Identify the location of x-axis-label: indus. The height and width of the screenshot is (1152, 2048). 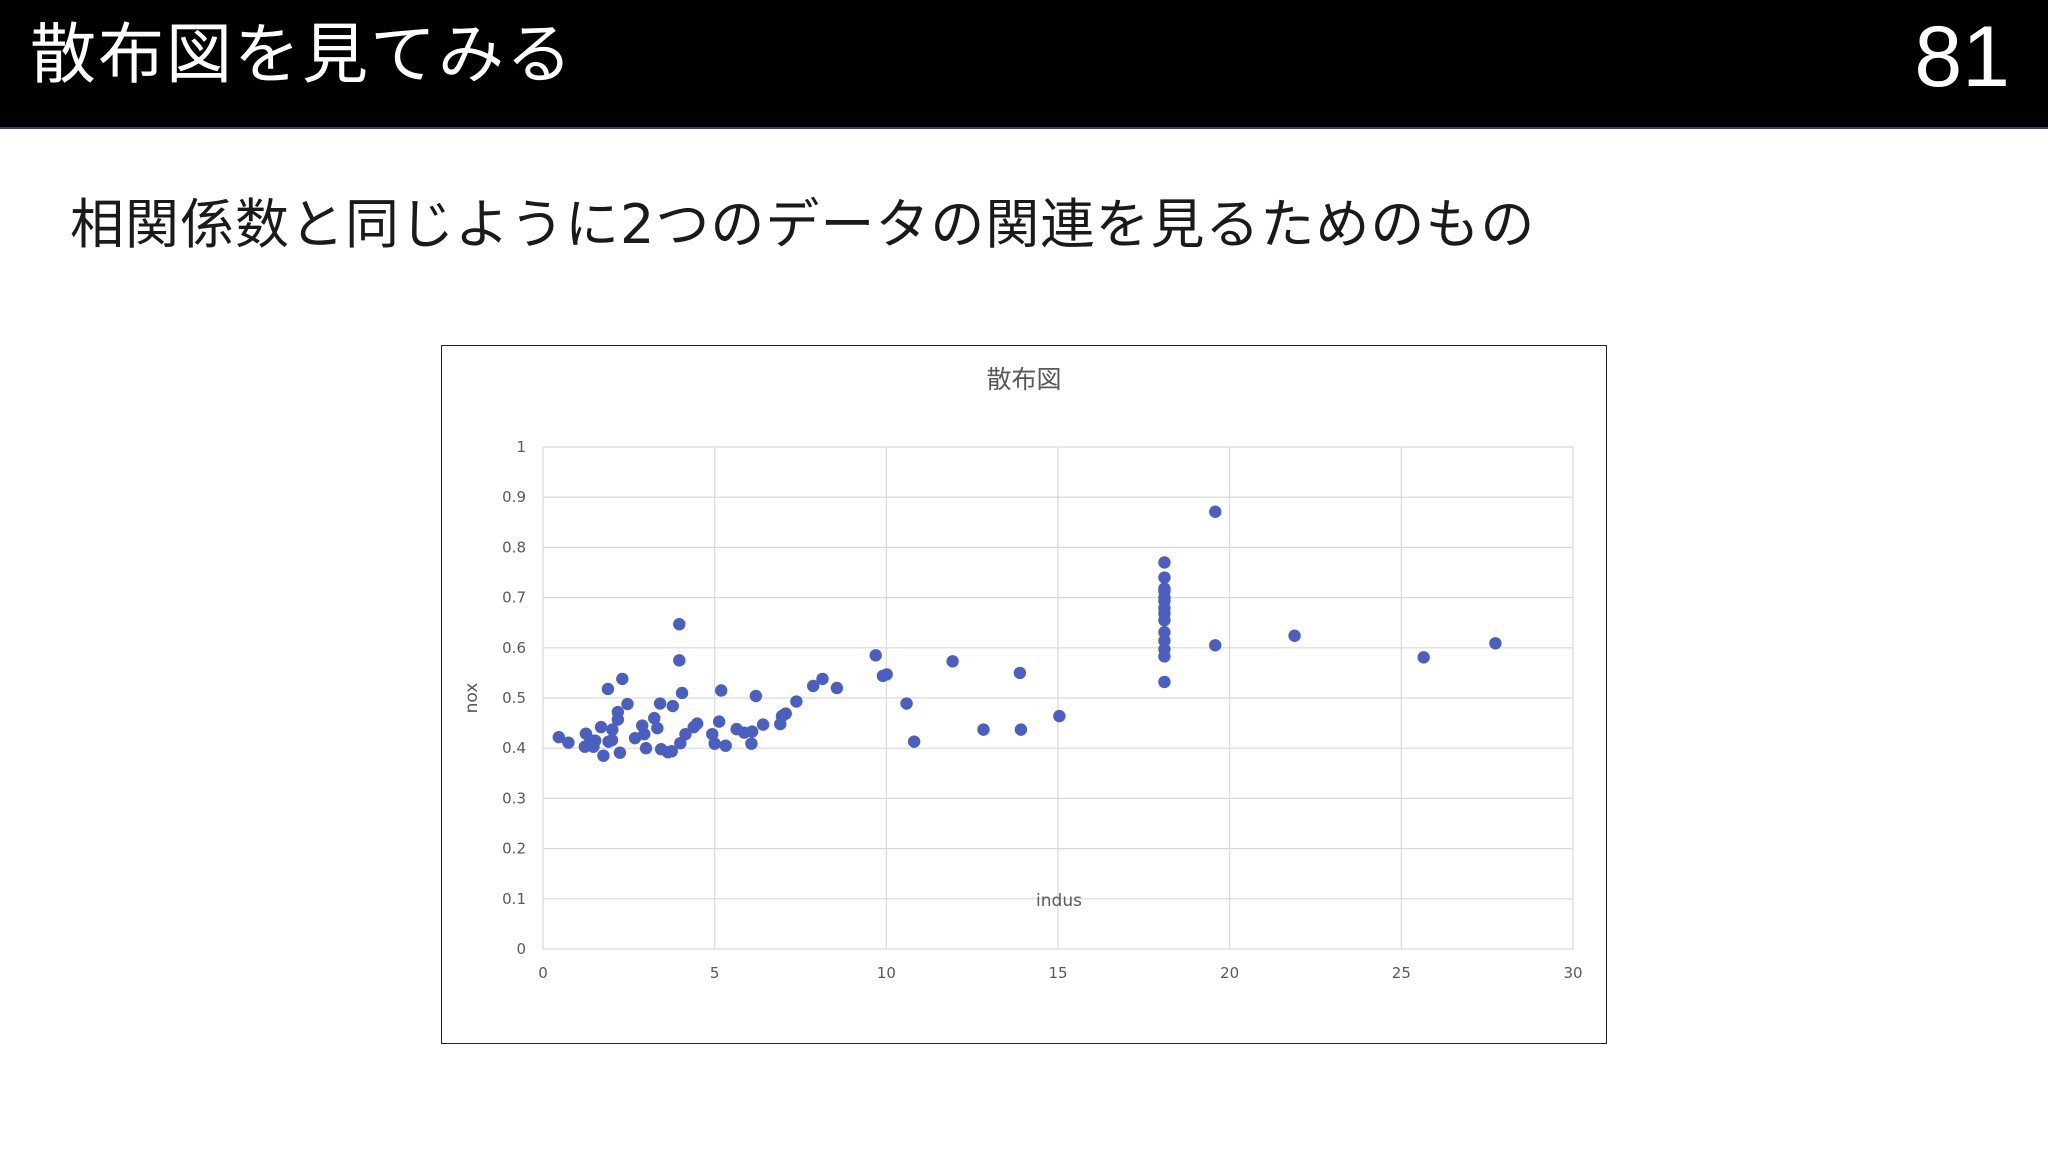
(1059, 901).